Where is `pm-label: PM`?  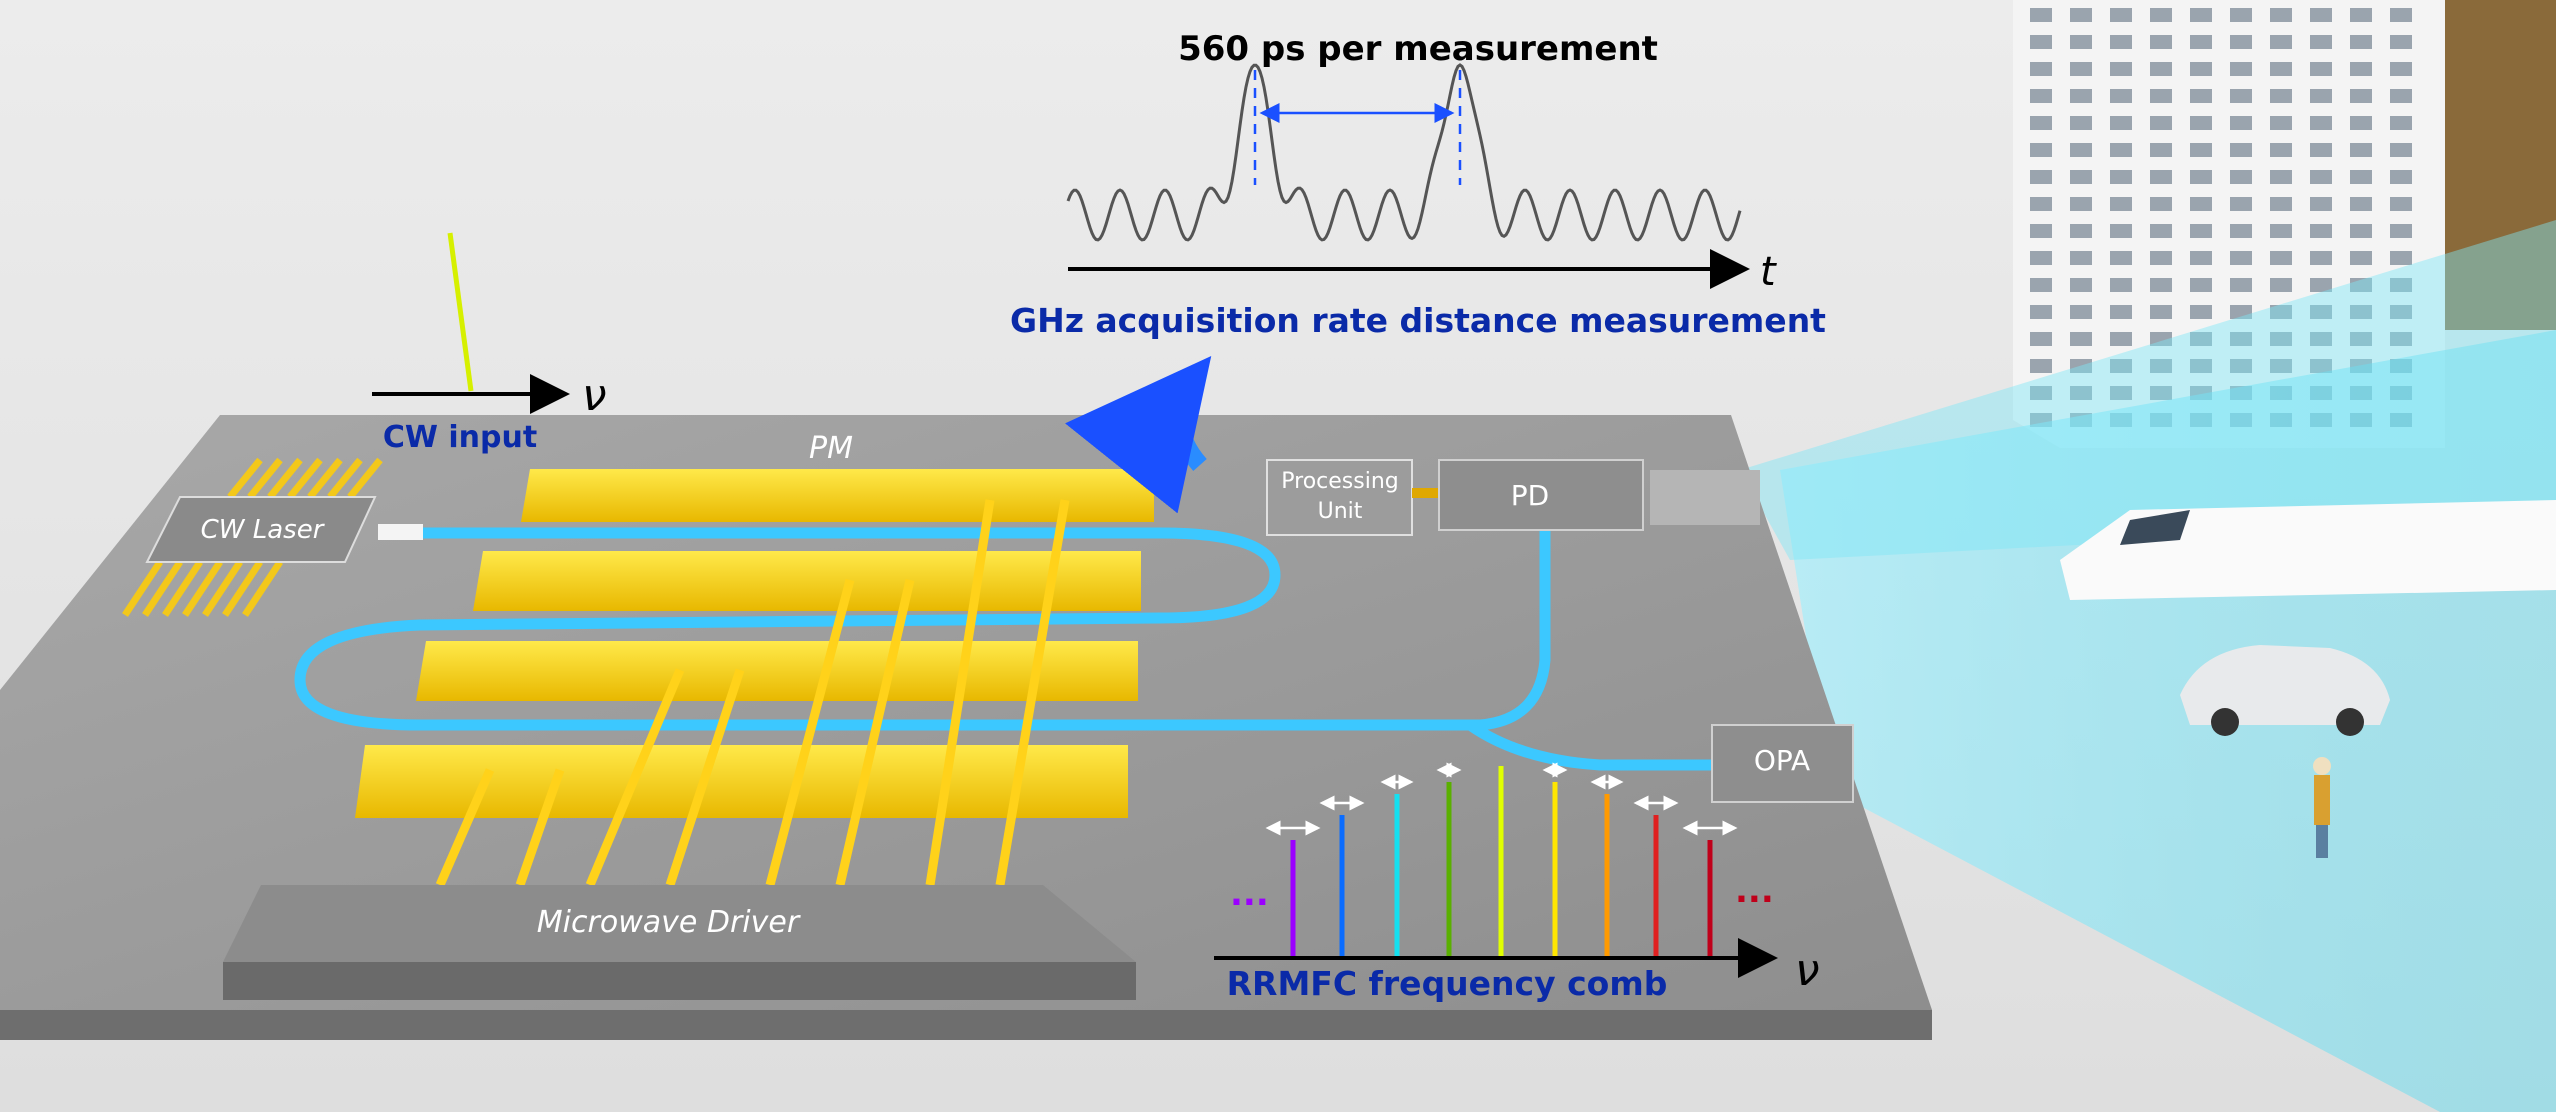
pm-label: PM is located at coordinates (831, 448).